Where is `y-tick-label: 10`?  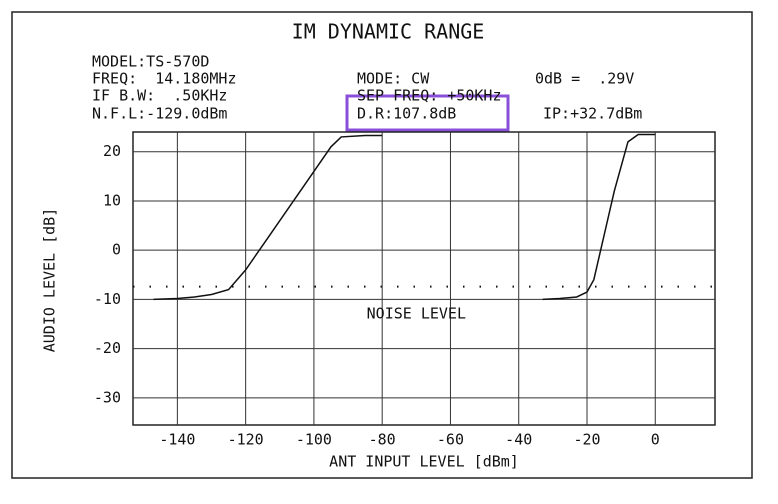
y-tick-label: 10 is located at coordinates (112, 200).